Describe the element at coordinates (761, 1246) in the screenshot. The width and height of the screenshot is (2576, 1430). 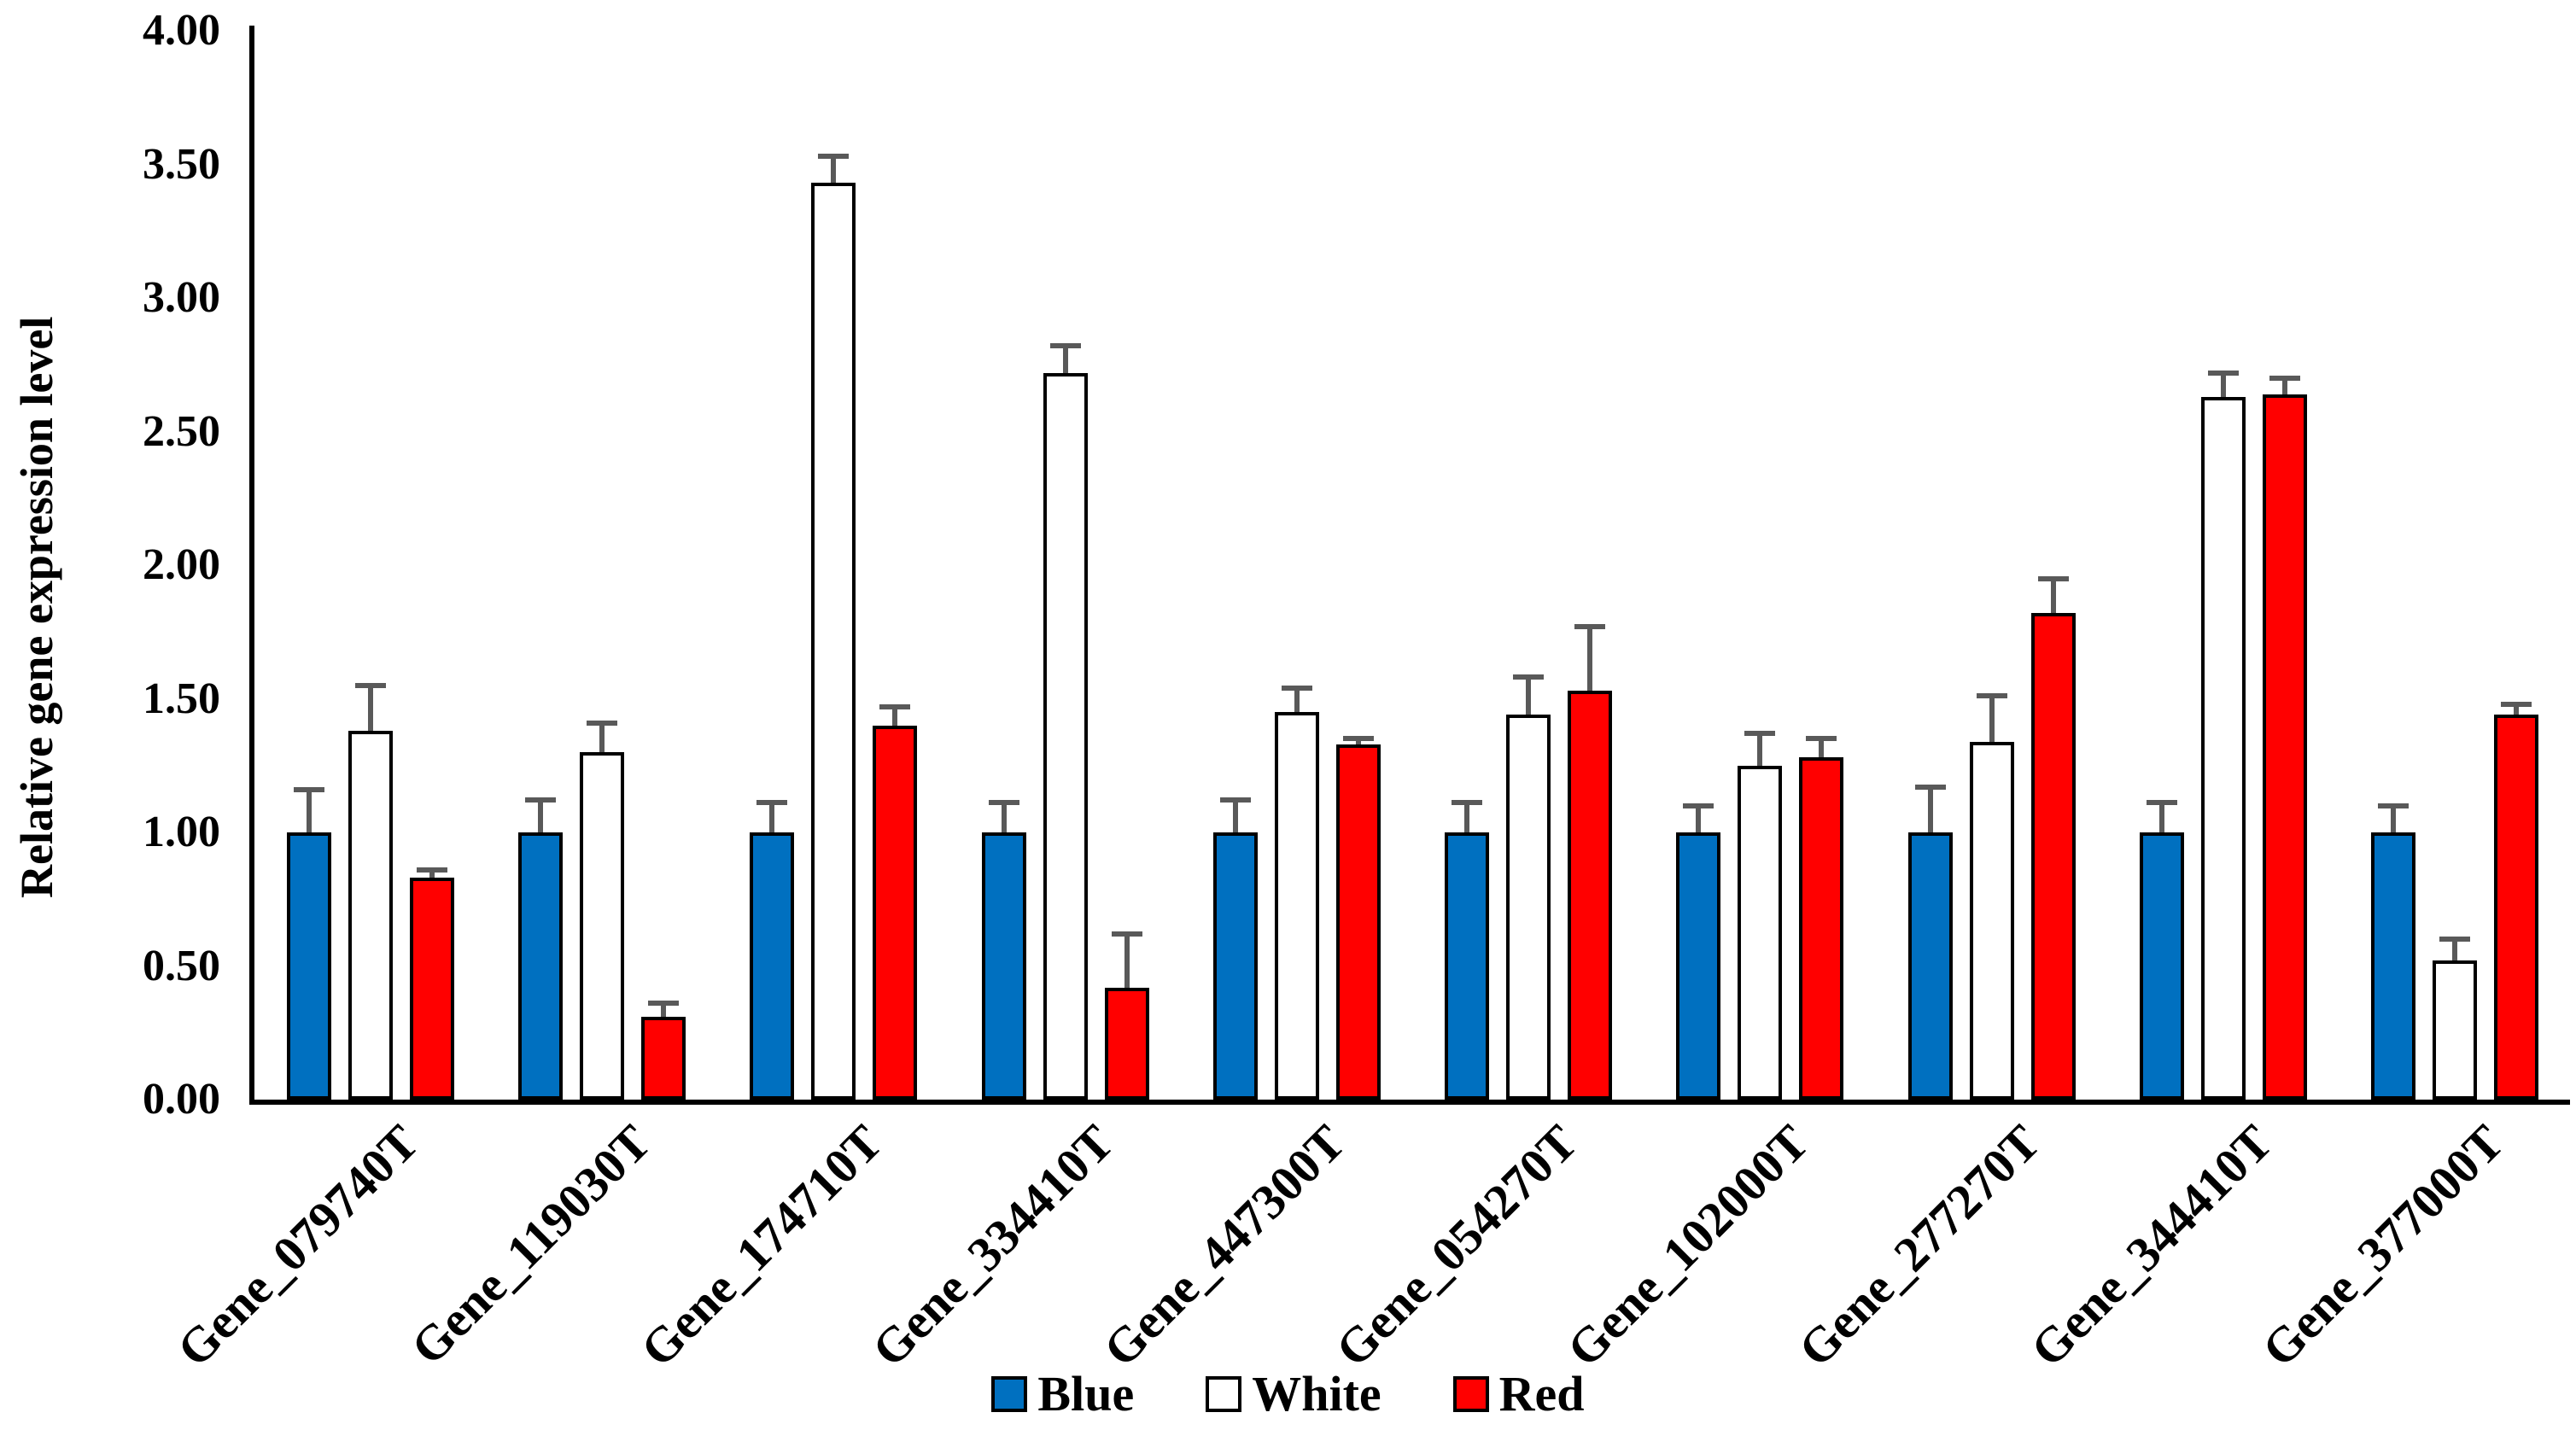
I see `x-category-label: Gene_174710T` at that location.